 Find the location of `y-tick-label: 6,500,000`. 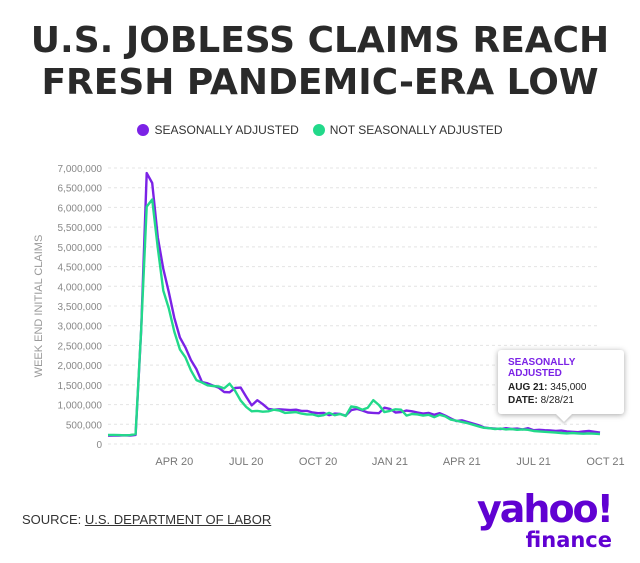

y-tick-label: 6,500,000 is located at coordinates (80, 189).